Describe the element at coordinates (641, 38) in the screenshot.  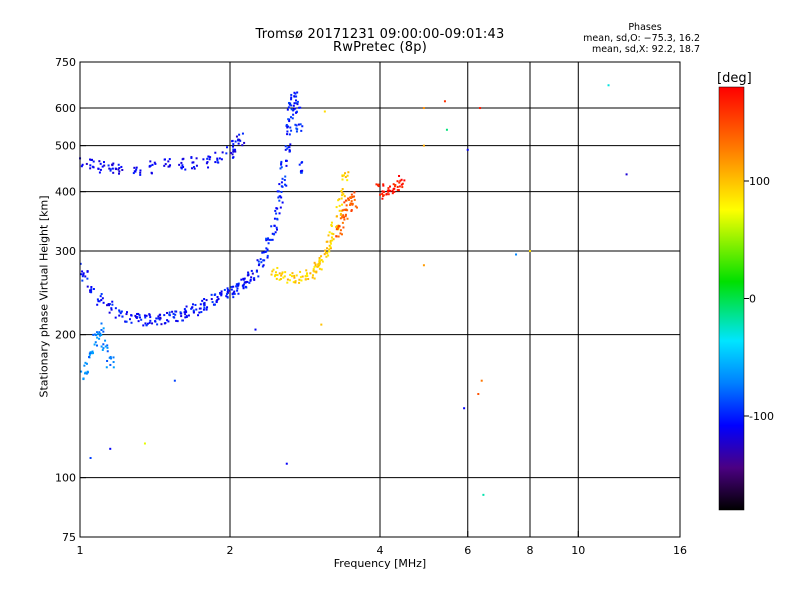
I see `o-mode-stats: mean, sd,O: −75.3, 16.2` at that location.